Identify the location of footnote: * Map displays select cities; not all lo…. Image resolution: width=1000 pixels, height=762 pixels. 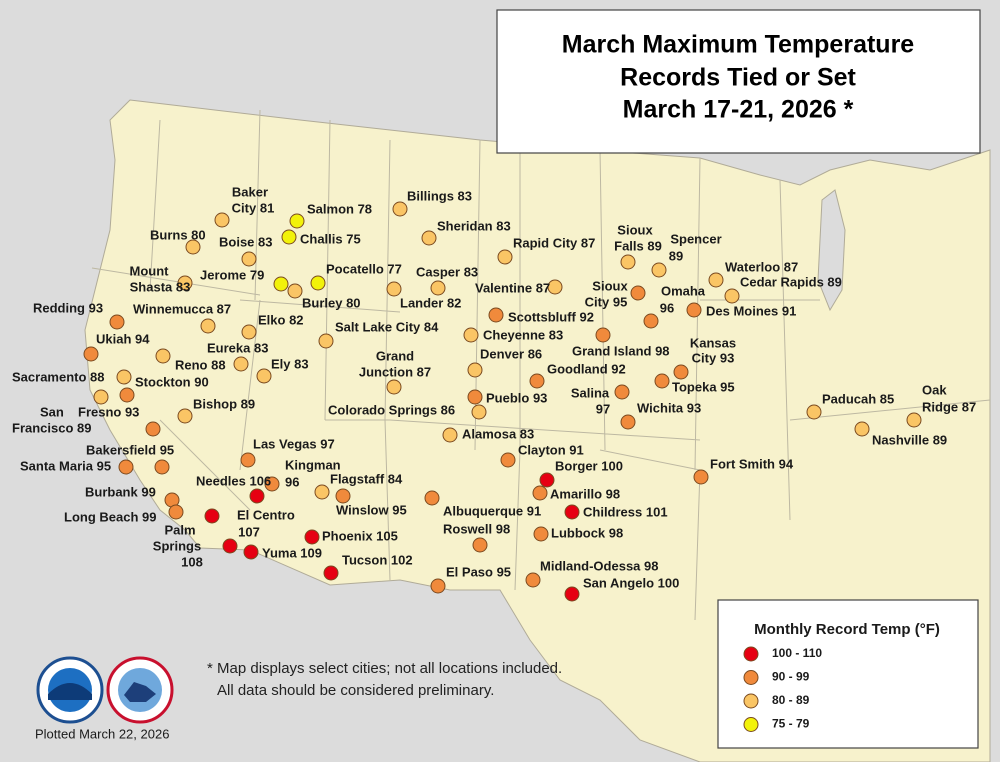
(384, 668).